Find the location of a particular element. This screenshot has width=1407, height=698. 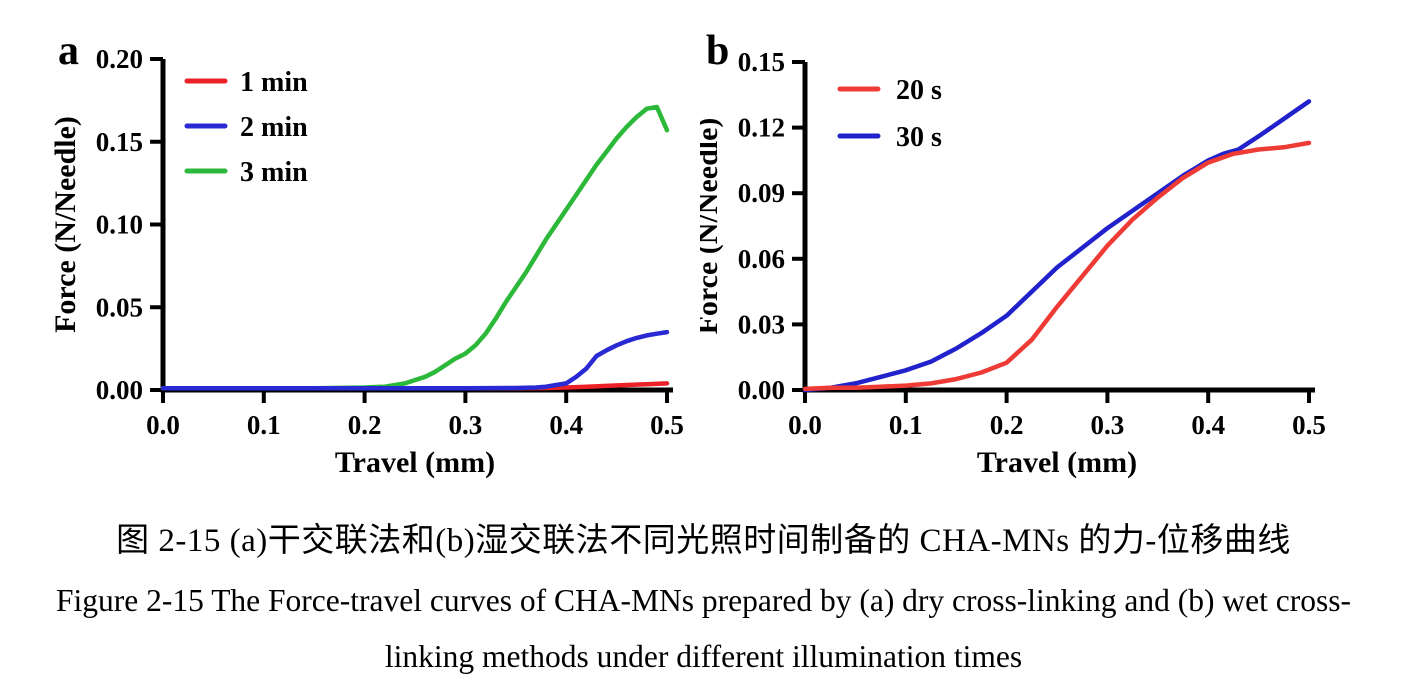

legend-label-30-s: 30 s is located at coordinates (919, 137).